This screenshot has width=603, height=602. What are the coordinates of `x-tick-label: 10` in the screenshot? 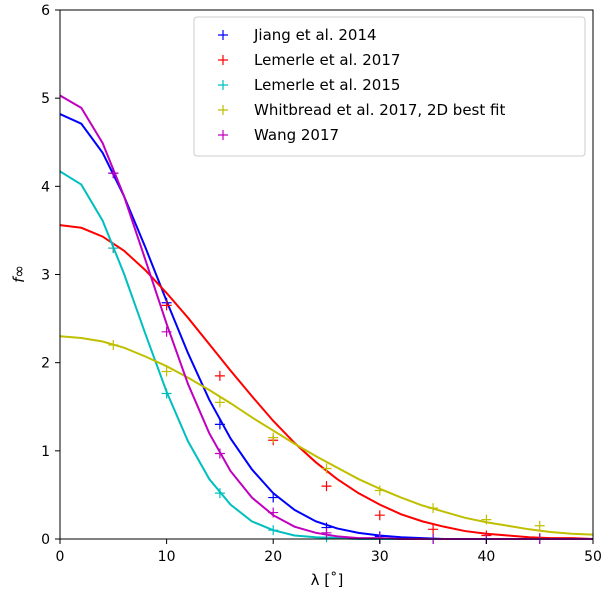 It's located at (167, 557).